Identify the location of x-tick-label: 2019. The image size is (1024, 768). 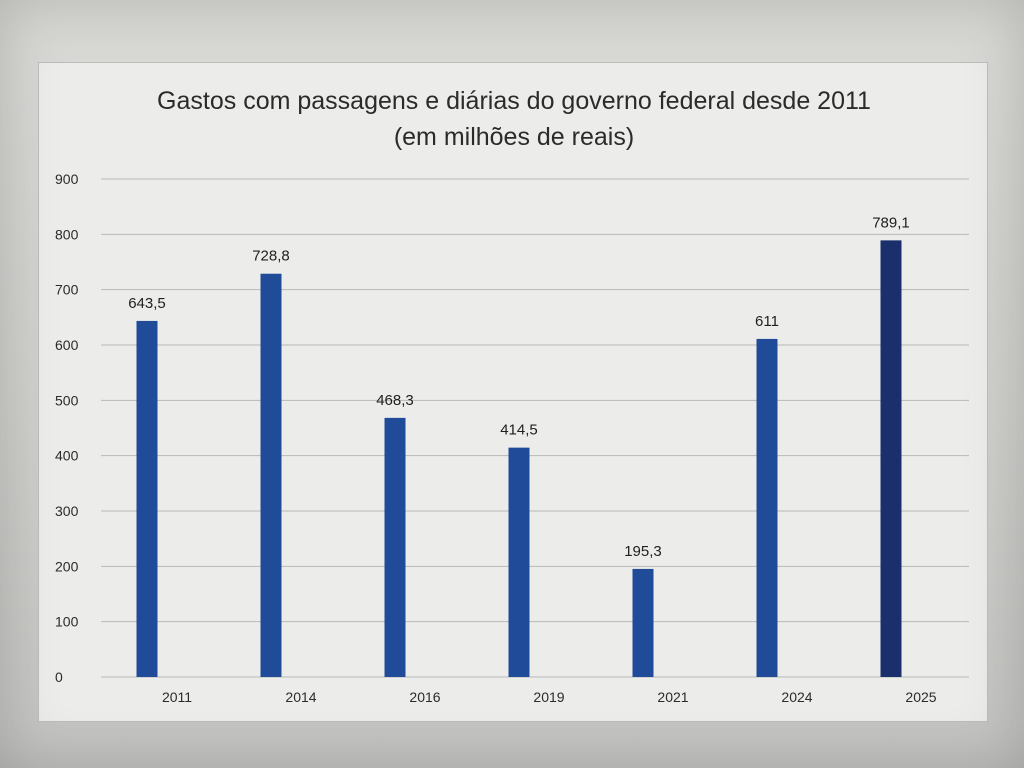
(548, 697).